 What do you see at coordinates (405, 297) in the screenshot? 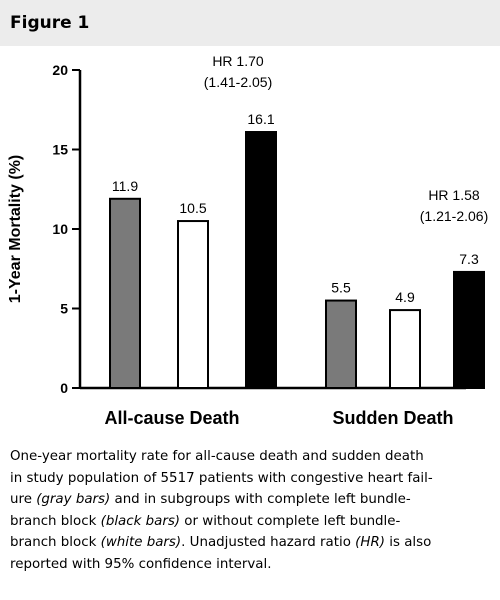
I see `bar-value-label: 4.9` at bounding box center [405, 297].